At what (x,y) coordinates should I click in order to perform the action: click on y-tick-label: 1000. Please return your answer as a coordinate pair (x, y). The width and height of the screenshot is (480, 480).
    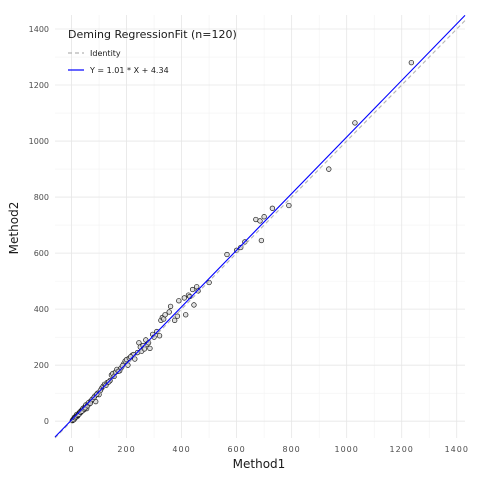
    Looking at the image, I should click on (39, 141).